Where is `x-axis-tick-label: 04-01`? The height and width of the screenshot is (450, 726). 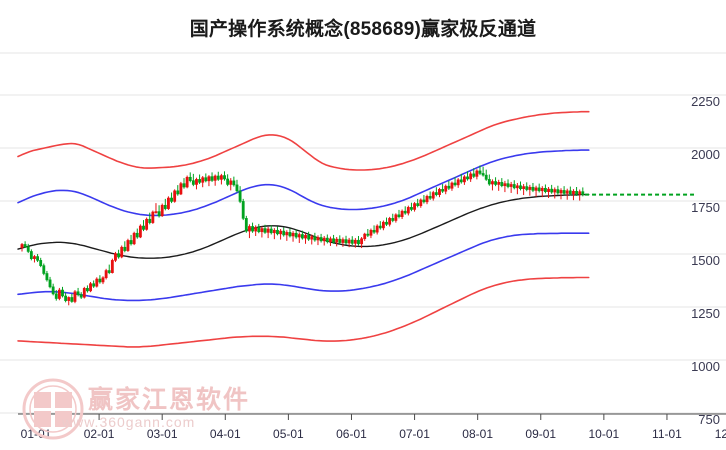 x-axis-tick-label: 04-01 is located at coordinates (225, 434).